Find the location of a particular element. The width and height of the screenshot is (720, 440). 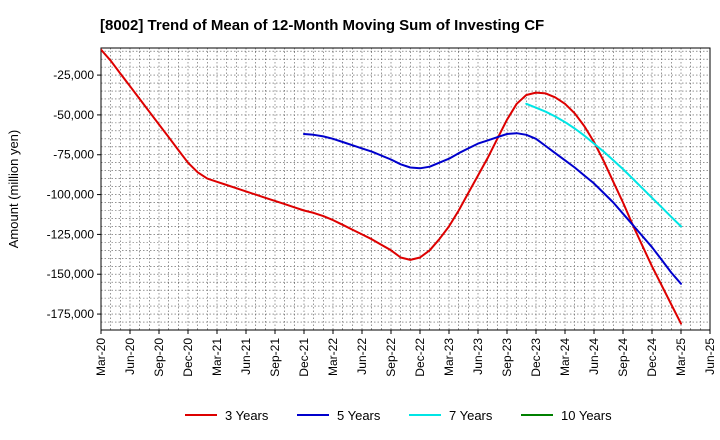

x-tick-label: Jun-21 is located at coordinates (246, 356).